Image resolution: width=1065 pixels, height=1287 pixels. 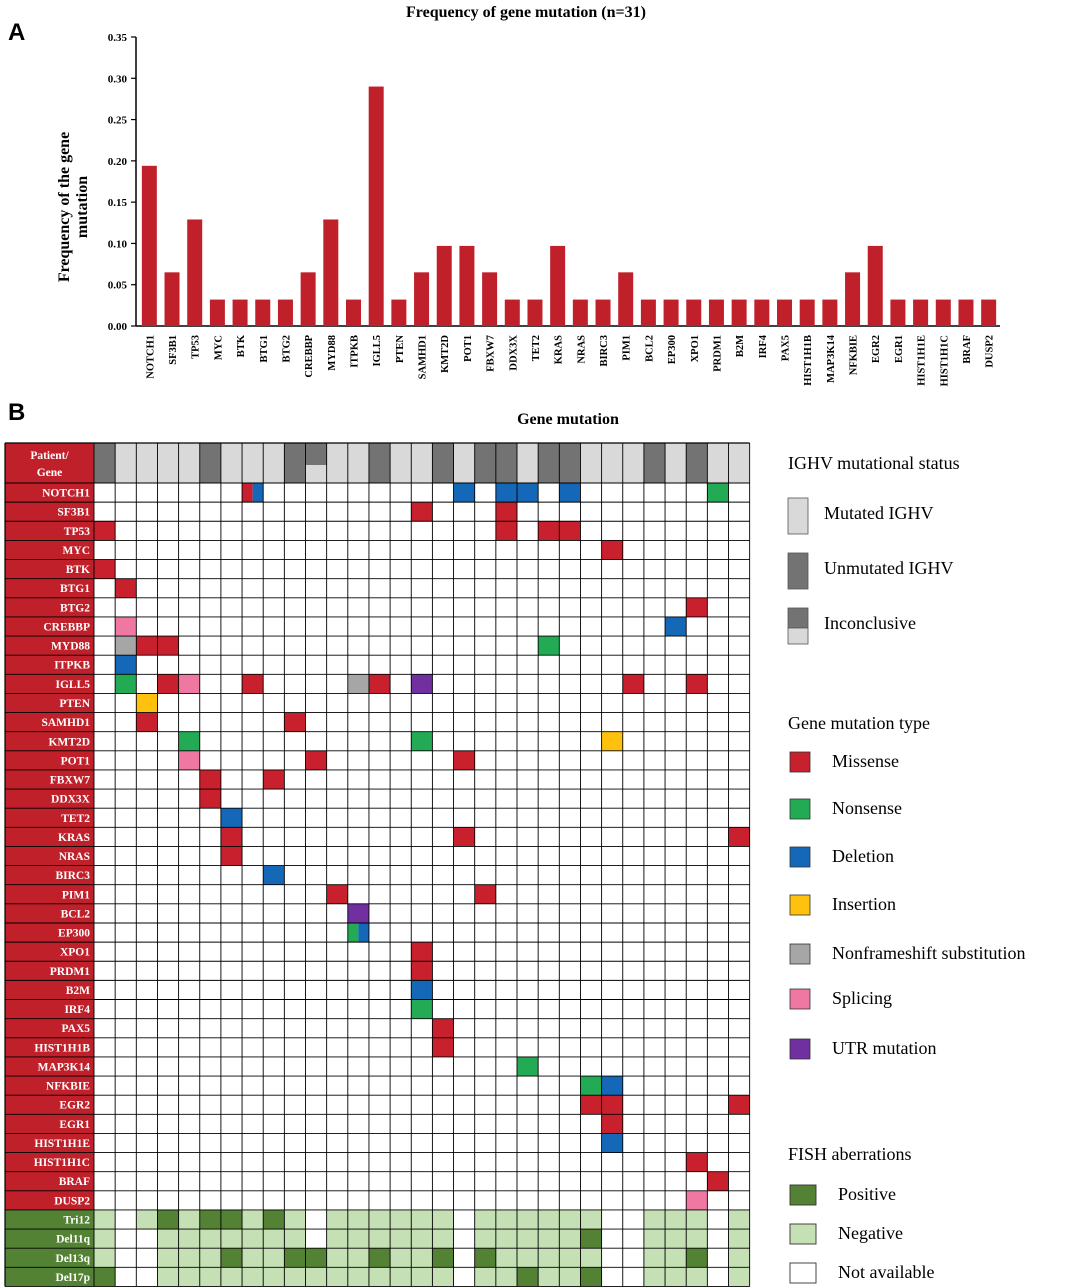 I want to click on mutation-cell-egr1, so click(x=612, y=1124).